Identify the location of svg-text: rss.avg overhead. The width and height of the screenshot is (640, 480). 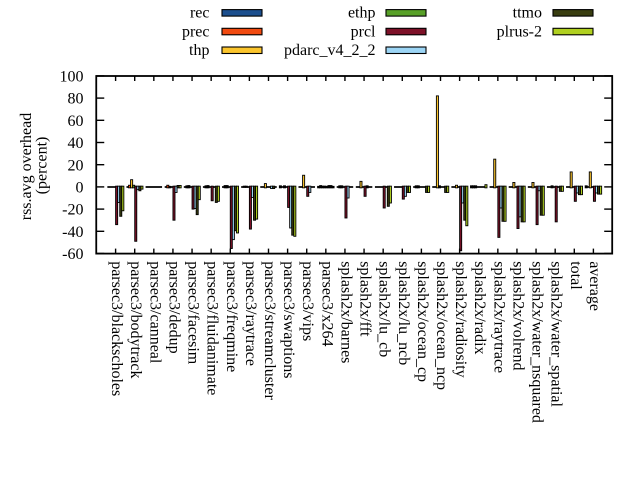
(26, 167).